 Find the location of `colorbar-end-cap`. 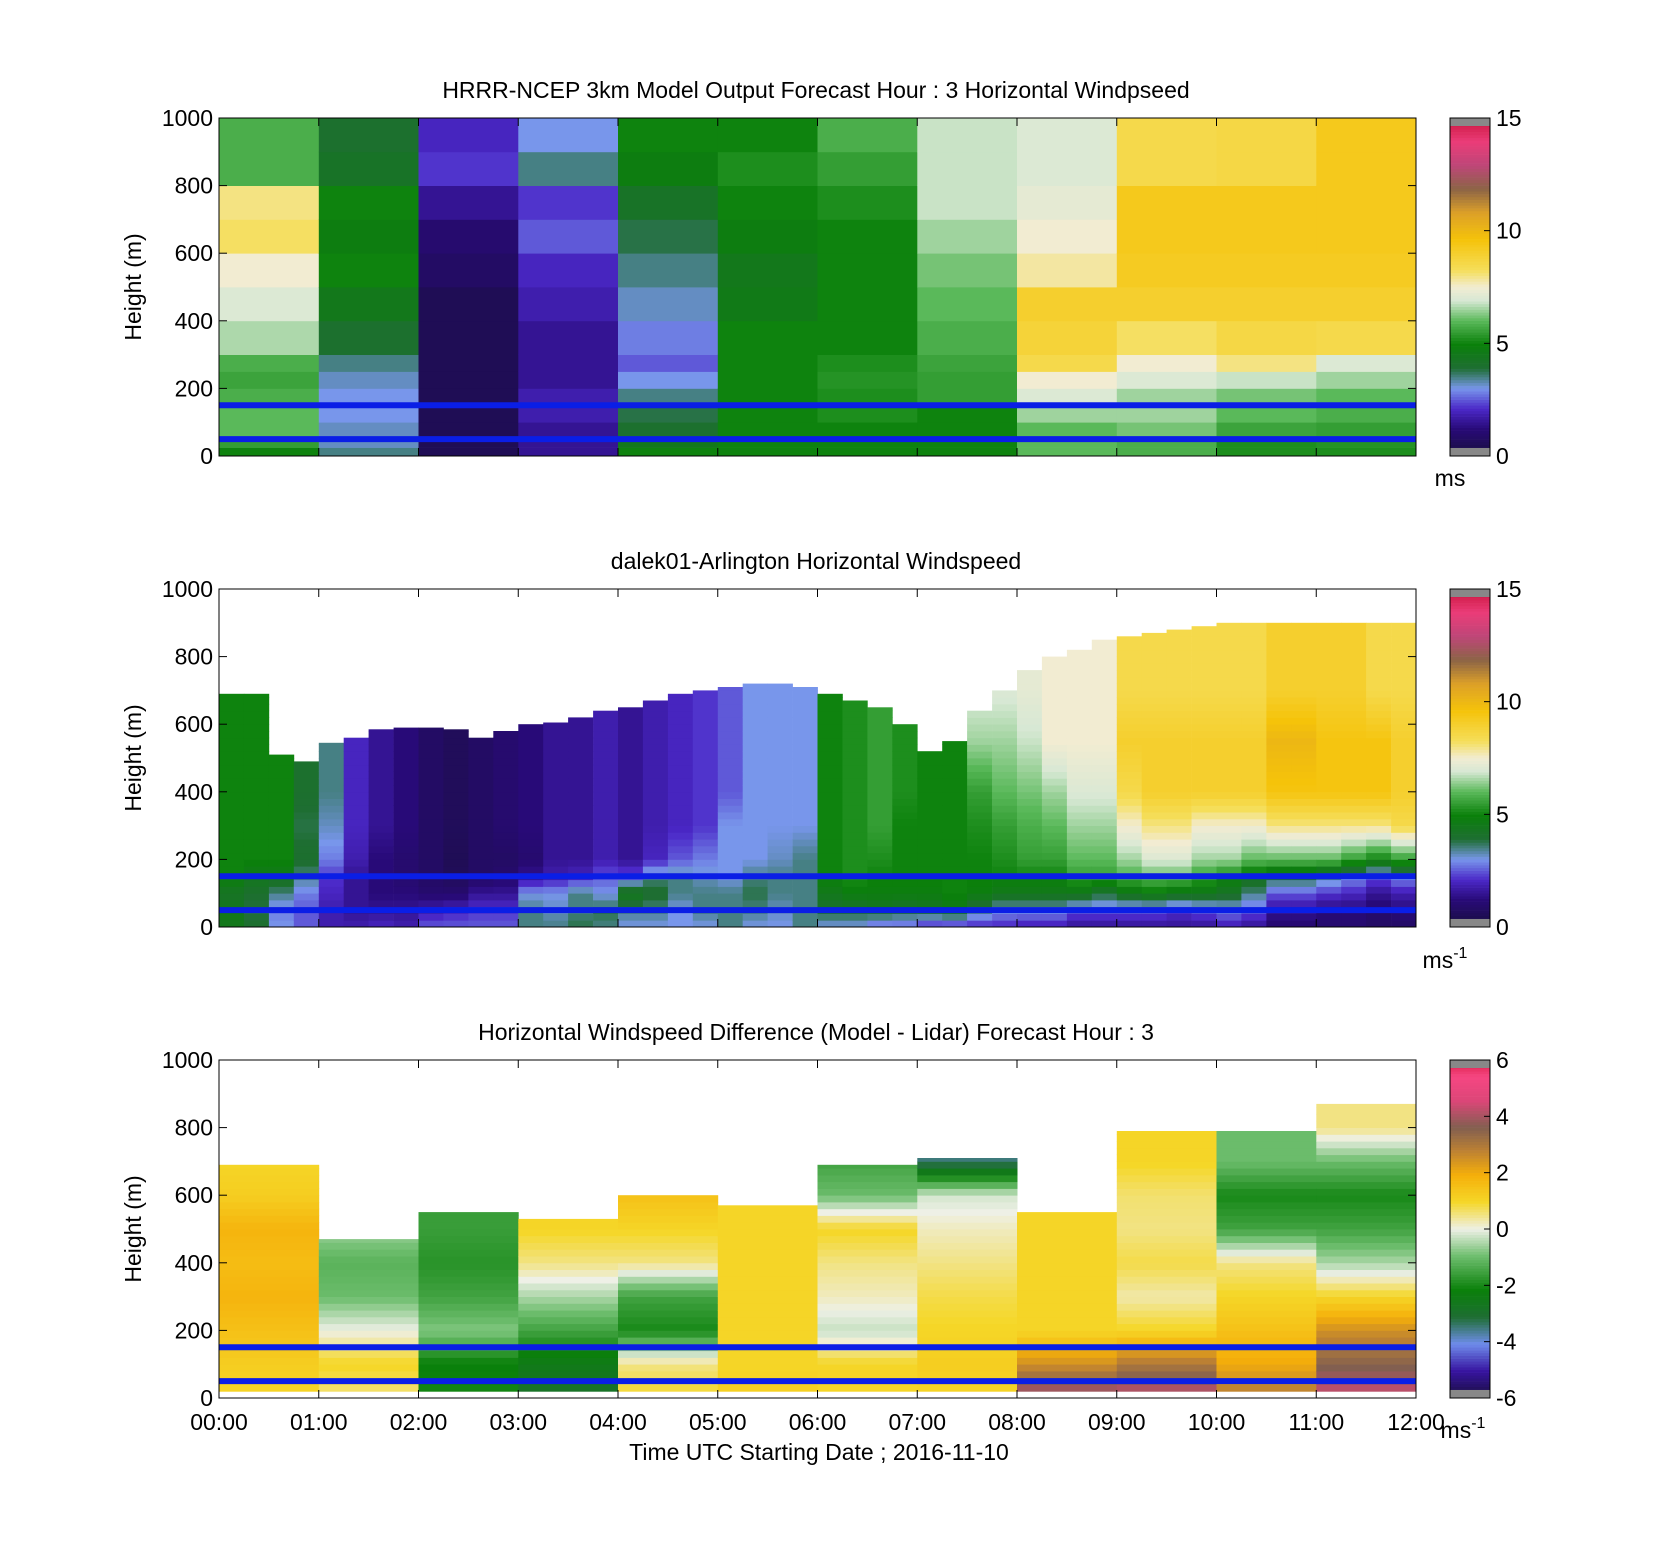

colorbar-end-cap is located at coordinates (1470, 923).